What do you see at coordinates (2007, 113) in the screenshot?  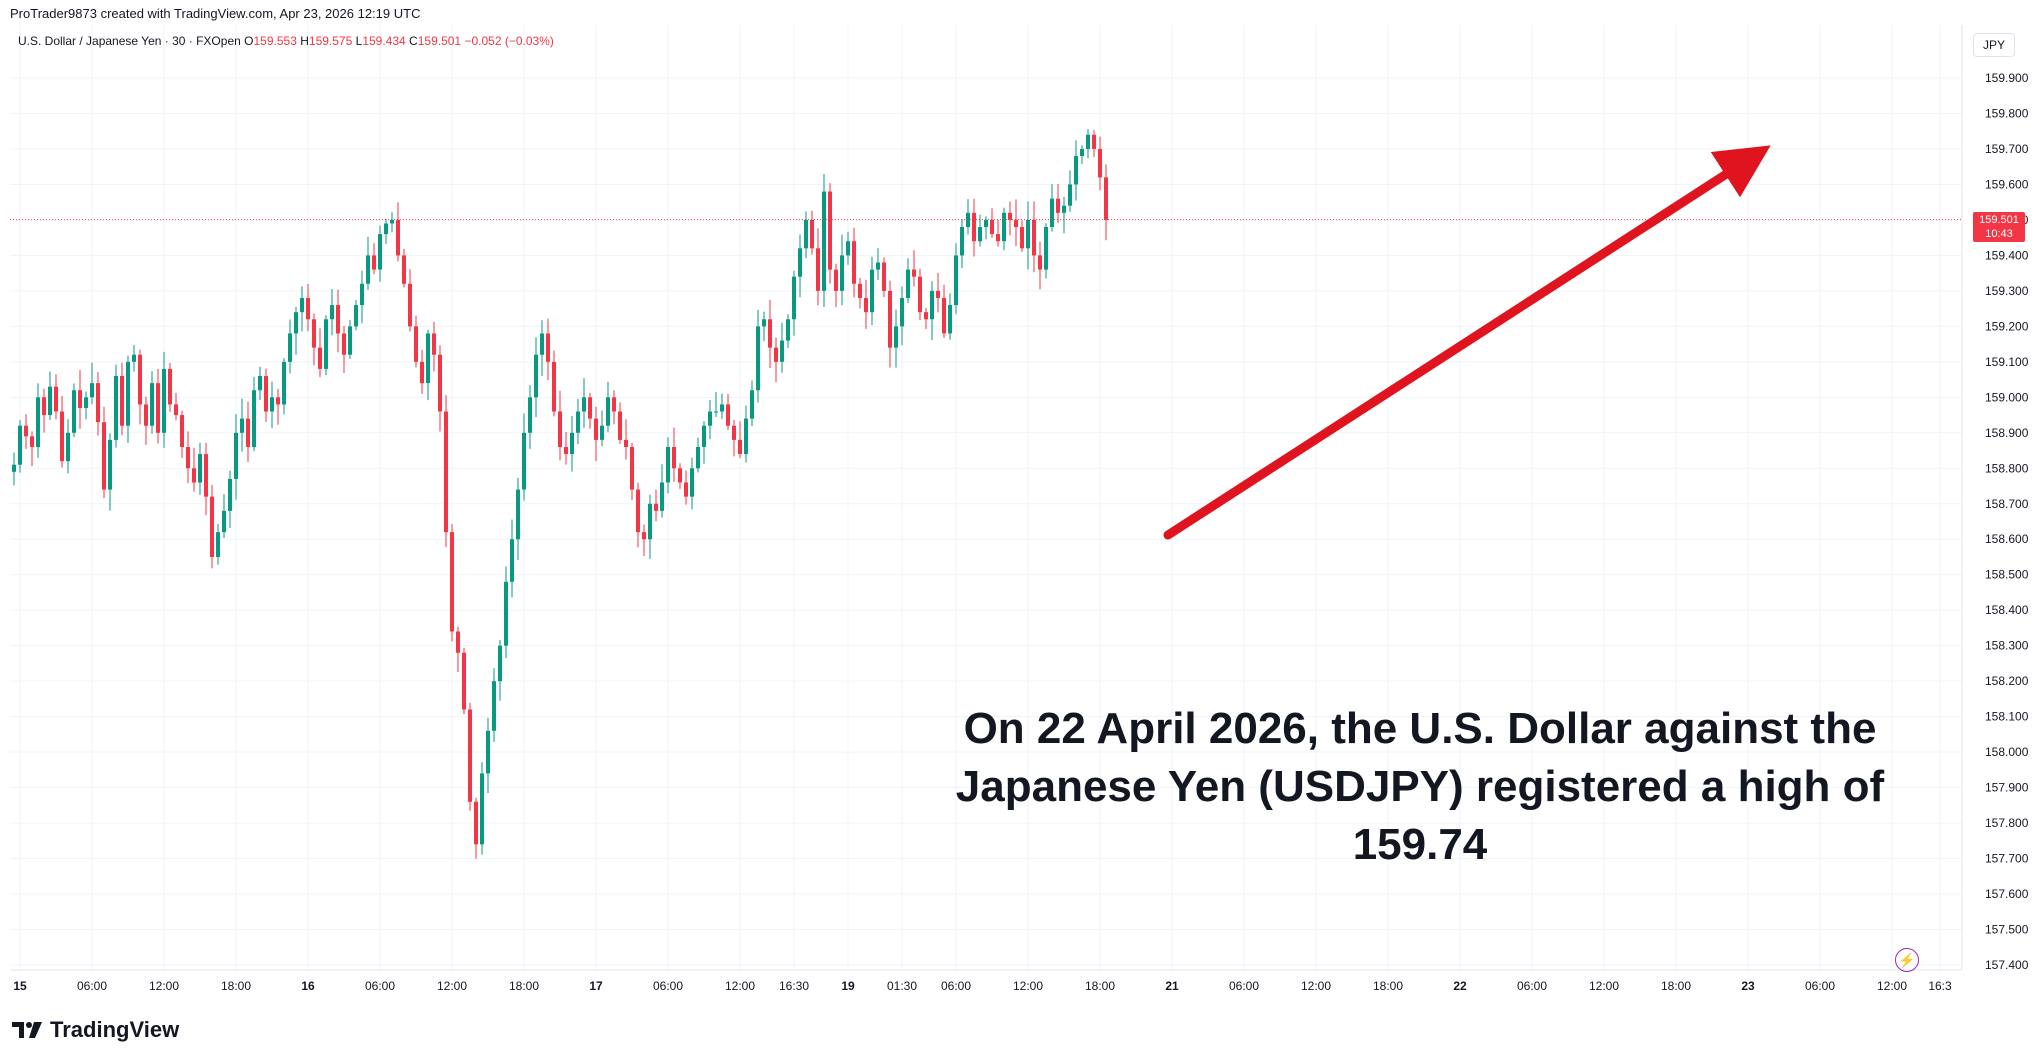 I see `y-tick-label: 159.800` at bounding box center [2007, 113].